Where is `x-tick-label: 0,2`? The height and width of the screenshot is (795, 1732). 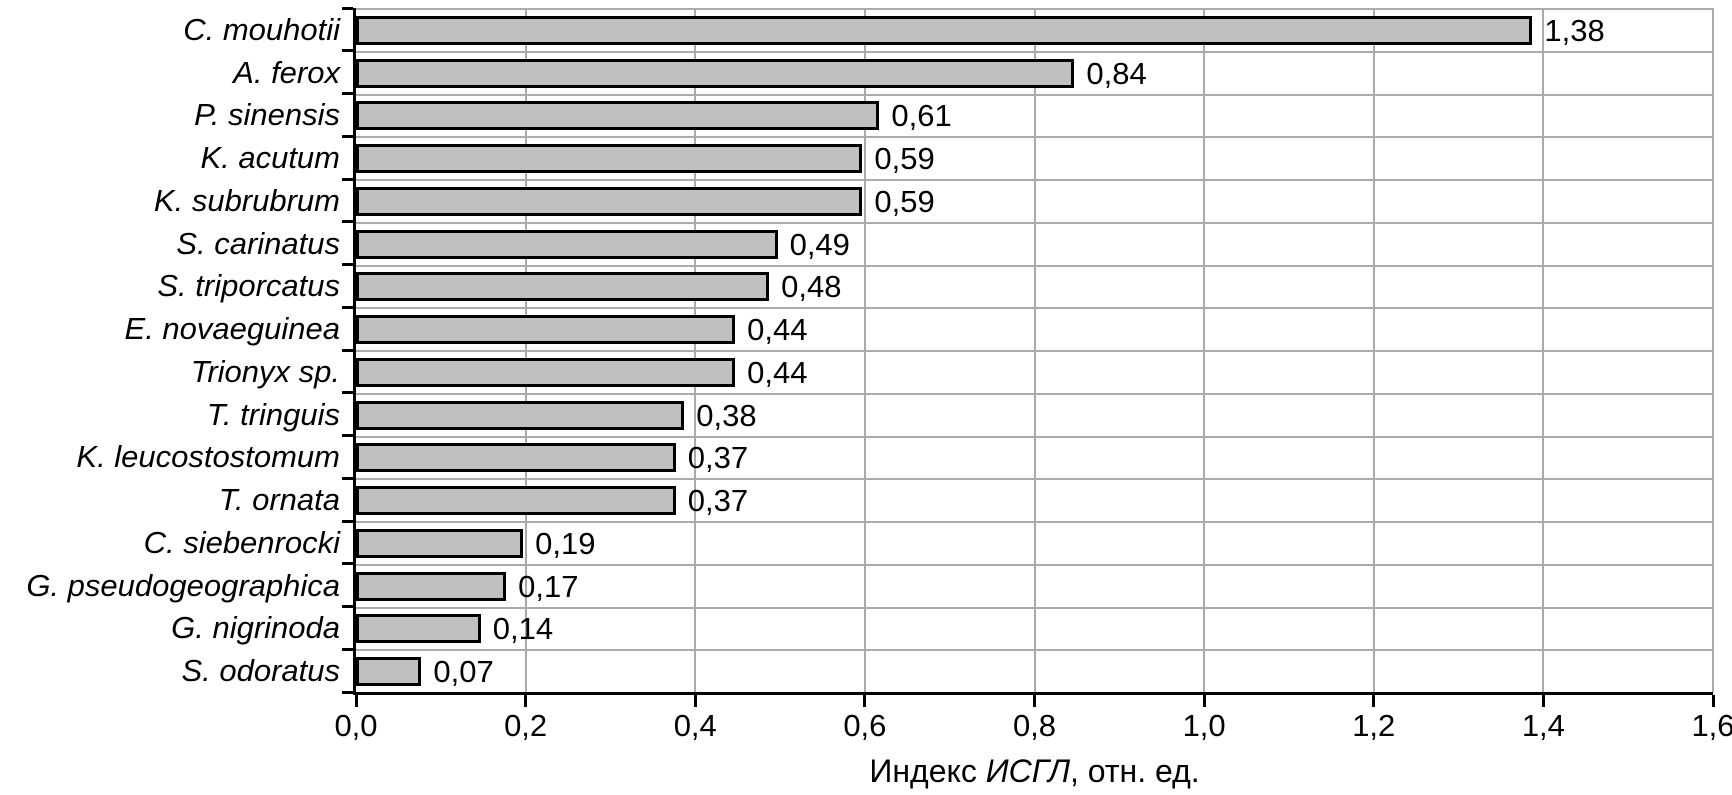
x-tick-label: 0,2 is located at coordinates (526, 725).